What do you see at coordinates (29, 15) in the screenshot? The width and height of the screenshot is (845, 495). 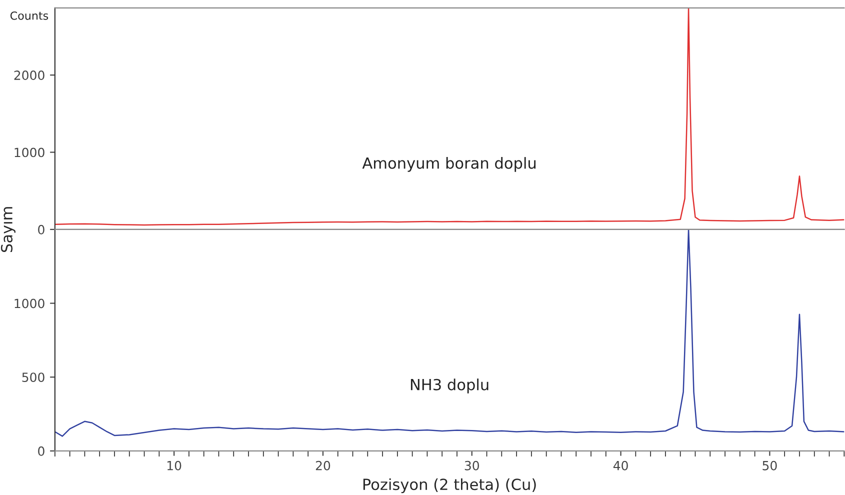 I see `text: Counts` at bounding box center [29, 15].